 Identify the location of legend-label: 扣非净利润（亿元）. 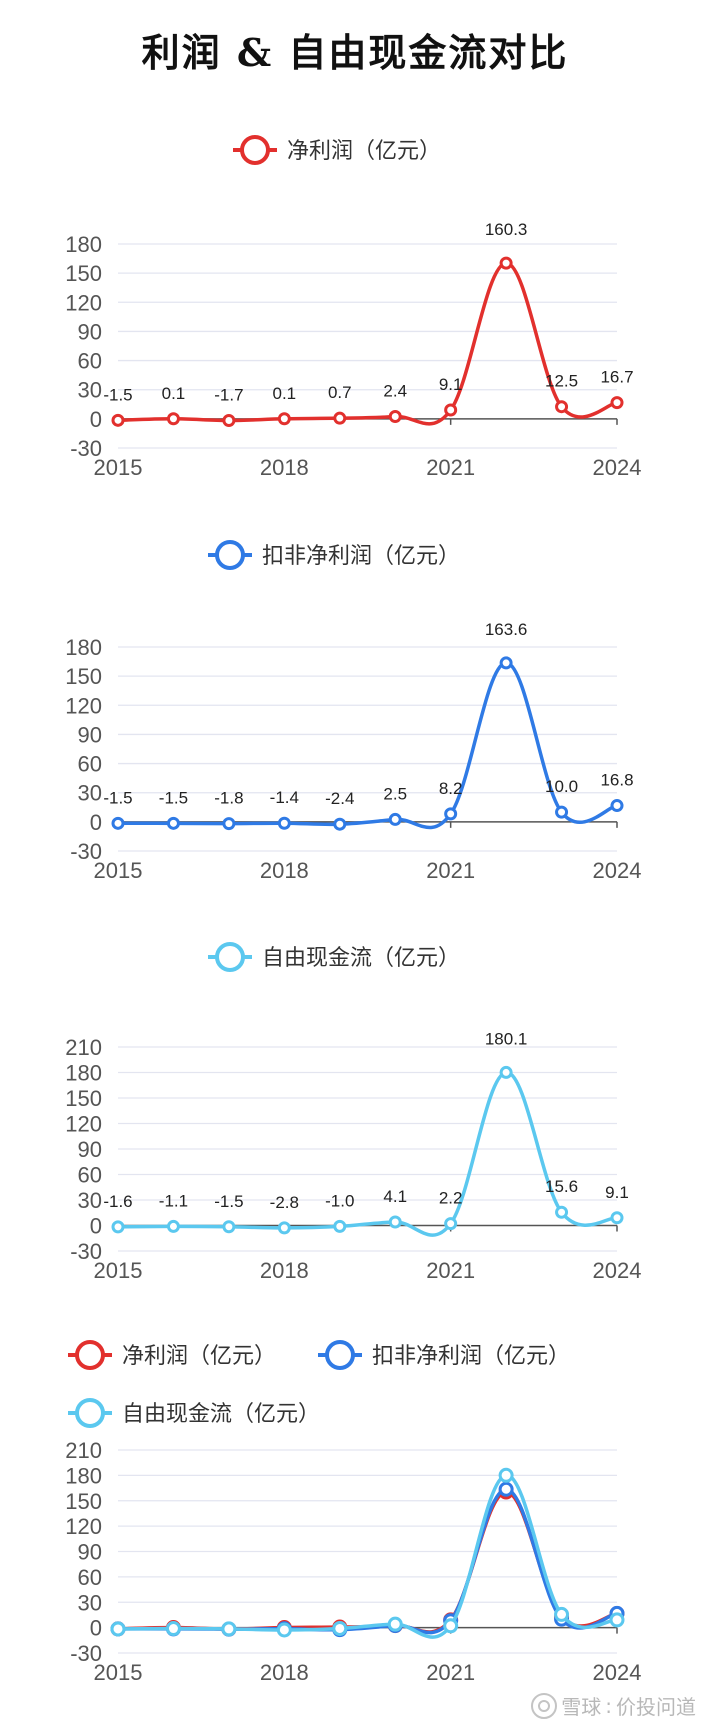
(471, 1355).